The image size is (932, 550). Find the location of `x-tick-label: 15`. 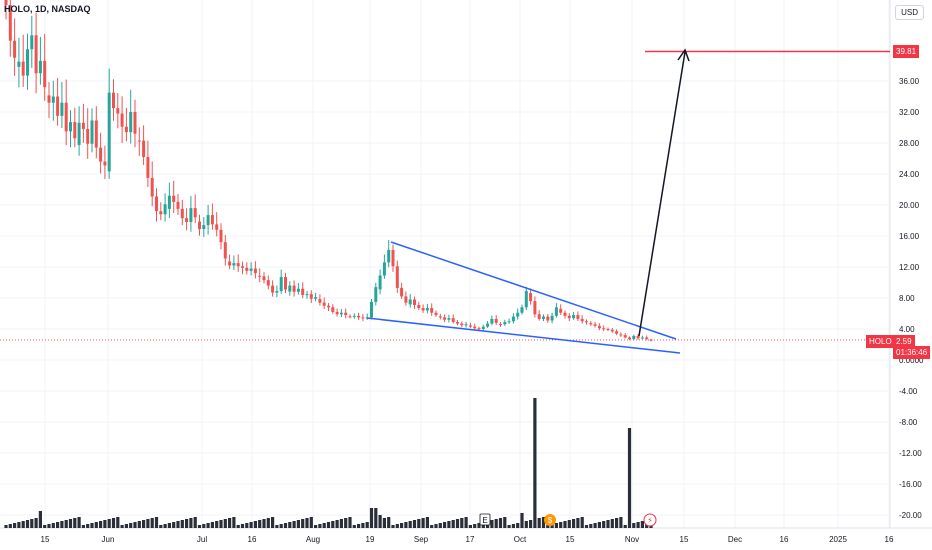

x-tick-label: 15 is located at coordinates (45, 539).